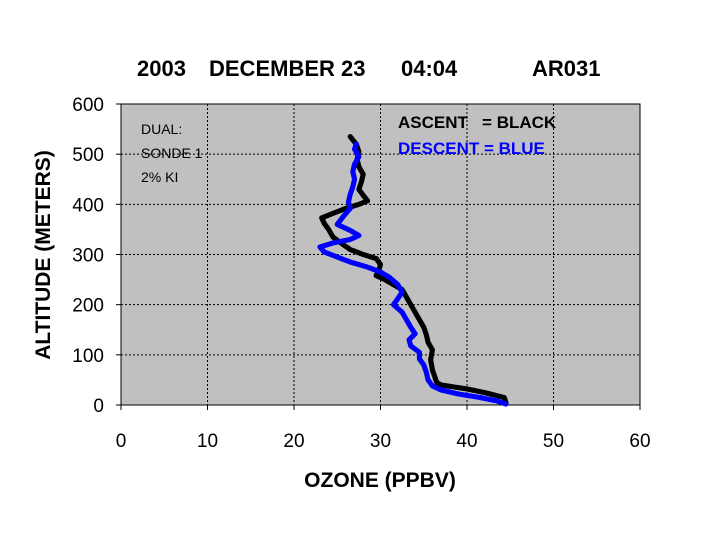  Describe the element at coordinates (88, 105) in the screenshot. I see `y-tick-label: 600` at that location.